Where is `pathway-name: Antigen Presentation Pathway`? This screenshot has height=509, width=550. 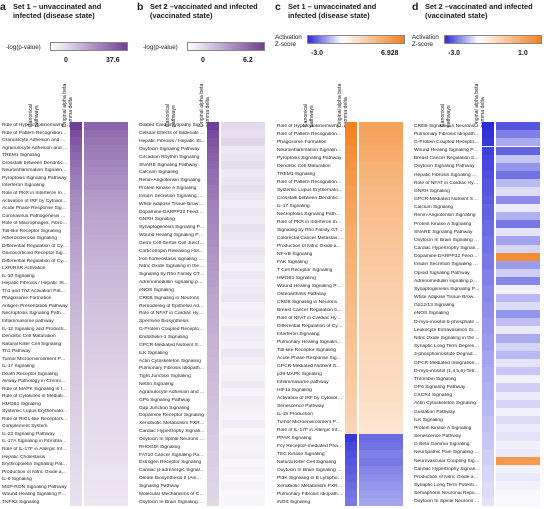
pathway-name: Antigen Presentation Pathway is located at coordinates (35, 306).